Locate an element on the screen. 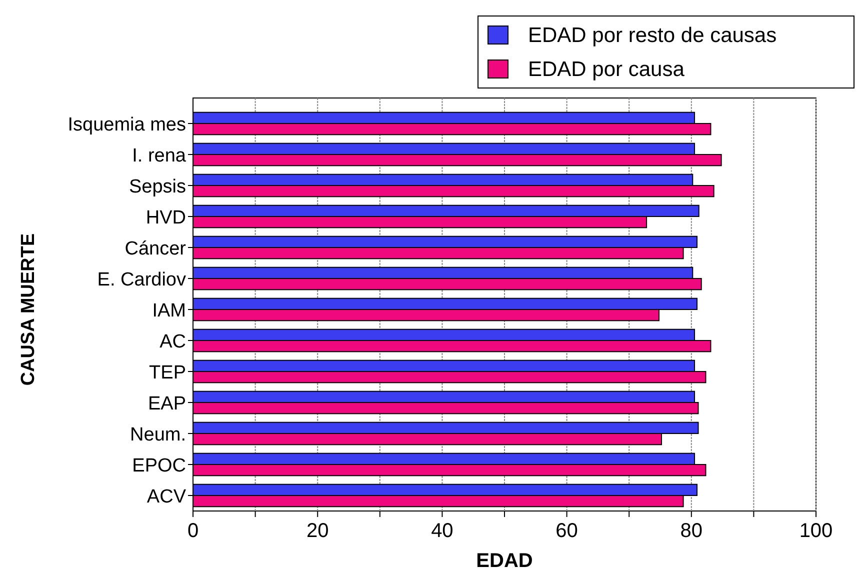  y-tick-label: EAP is located at coordinates (167, 404).